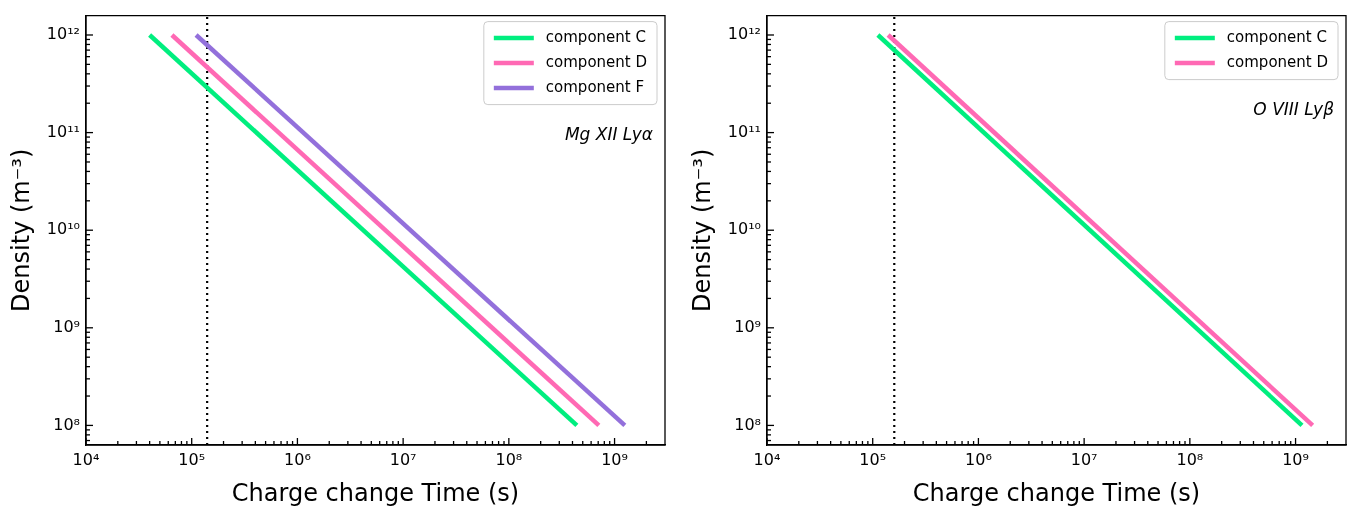 The image size is (1363, 517). What do you see at coordinates (1294, 108) in the screenshot?
I see `annotation: O VIII Lyβ` at bounding box center [1294, 108].